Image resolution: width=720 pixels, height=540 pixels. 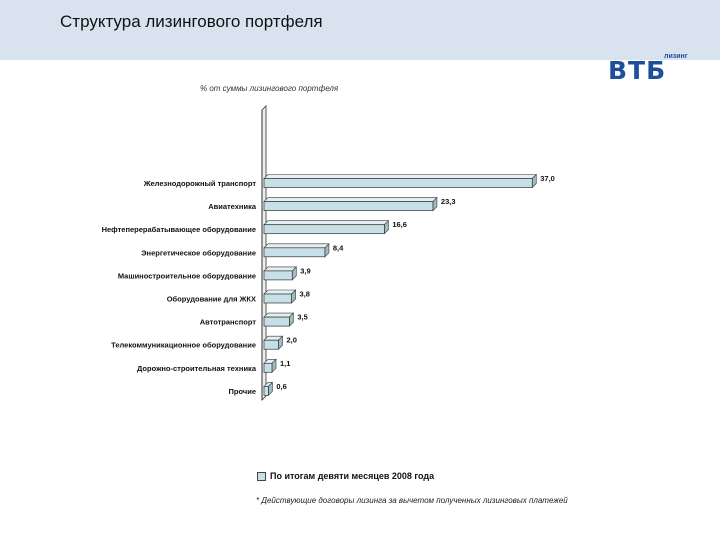 What do you see at coordinates (269, 88) in the screenshot?
I see `chart-subtitle: % от суммы лизингового портфеля` at bounding box center [269, 88].